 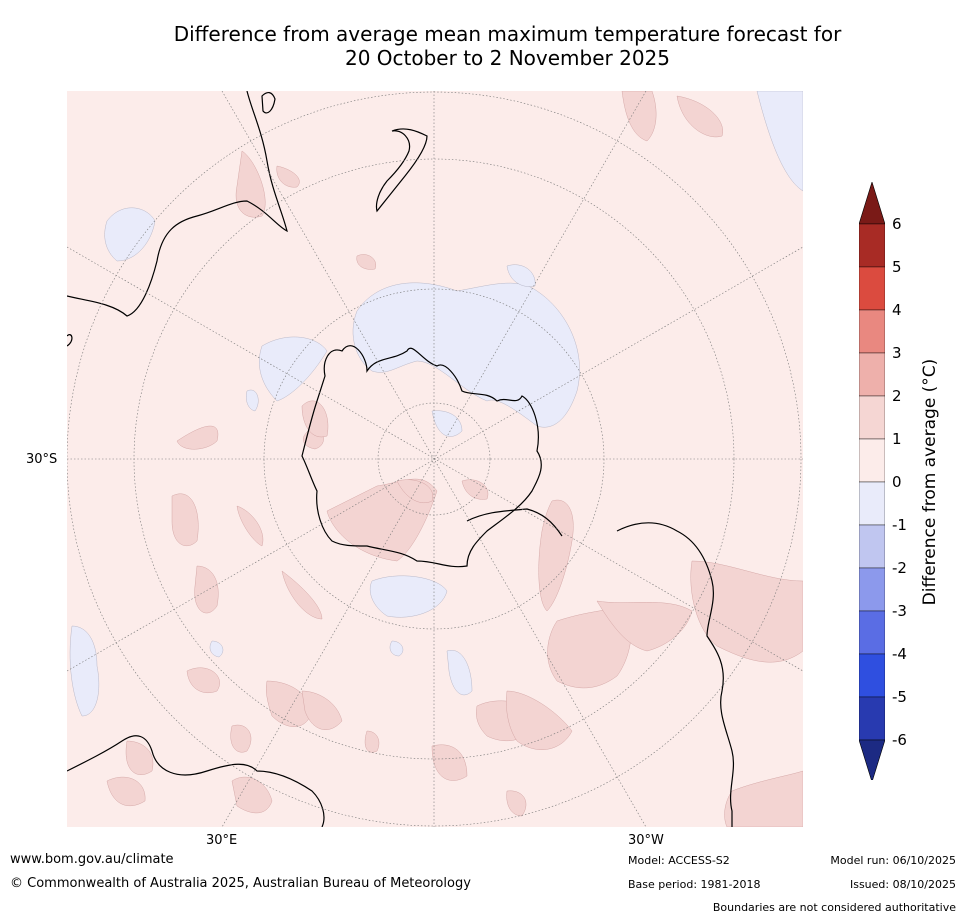 I want to click on colorbar-tick-label: -3, so click(x=899, y=611).